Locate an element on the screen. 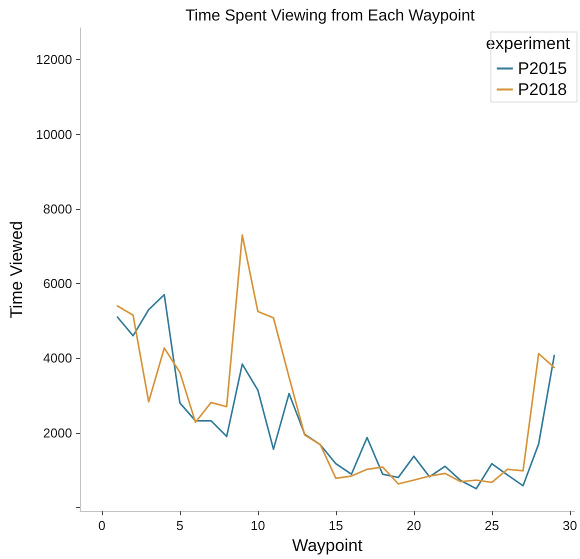 The width and height of the screenshot is (580, 559). y-tick-label: 12000 is located at coordinates (54, 60).